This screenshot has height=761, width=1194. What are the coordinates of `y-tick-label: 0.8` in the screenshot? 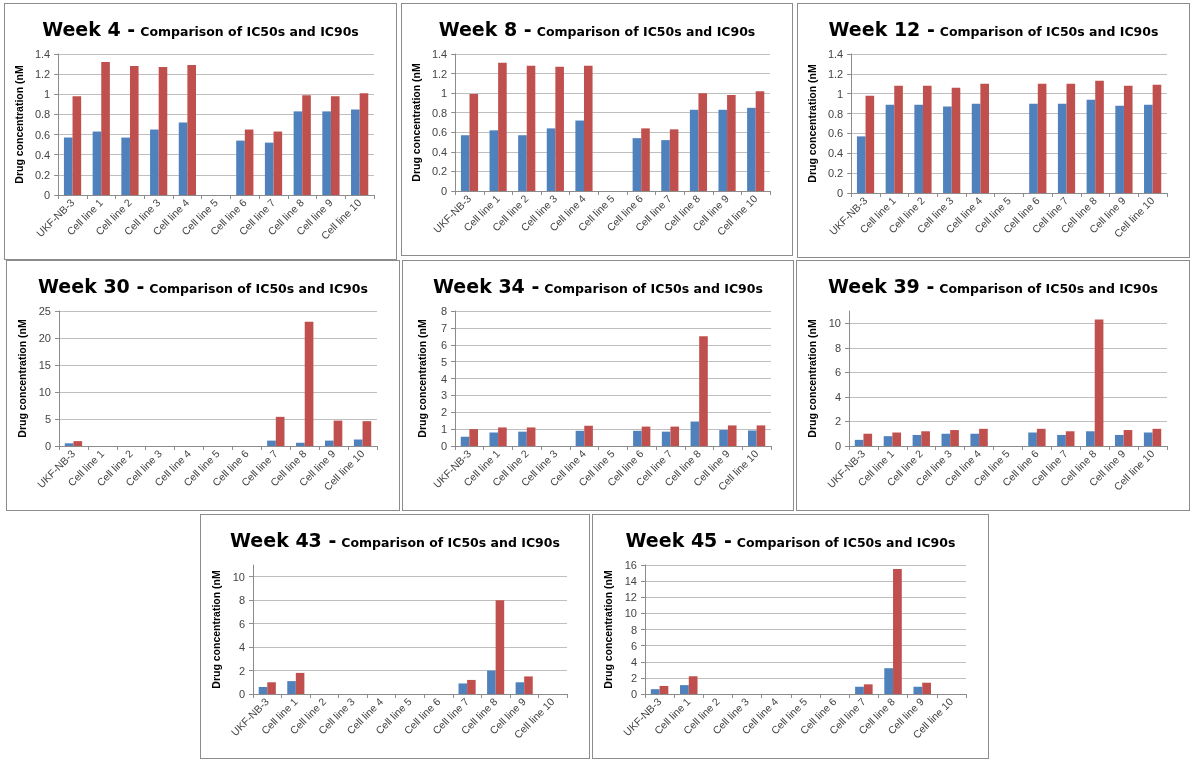 It's located at (439, 112).